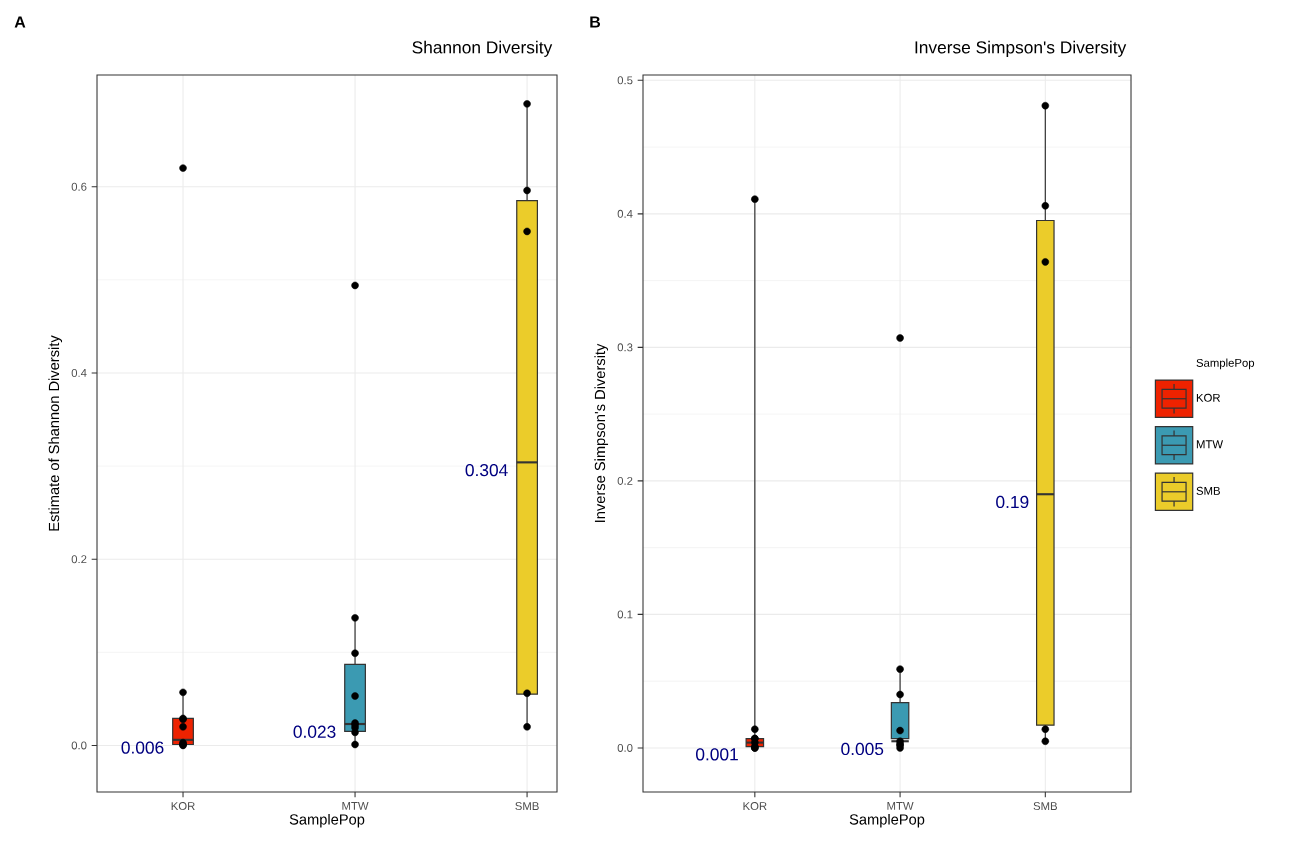 Image resolution: width=1297 pixels, height=849 pixels. What do you see at coordinates (1210, 444) in the screenshot?
I see `legend-label: MTW` at bounding box center [1210, 444].